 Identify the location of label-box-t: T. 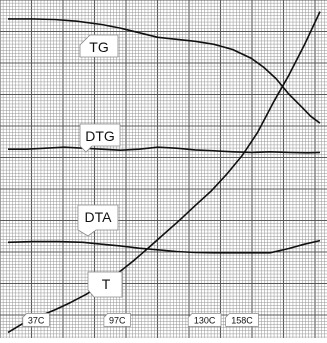
(105, 284).